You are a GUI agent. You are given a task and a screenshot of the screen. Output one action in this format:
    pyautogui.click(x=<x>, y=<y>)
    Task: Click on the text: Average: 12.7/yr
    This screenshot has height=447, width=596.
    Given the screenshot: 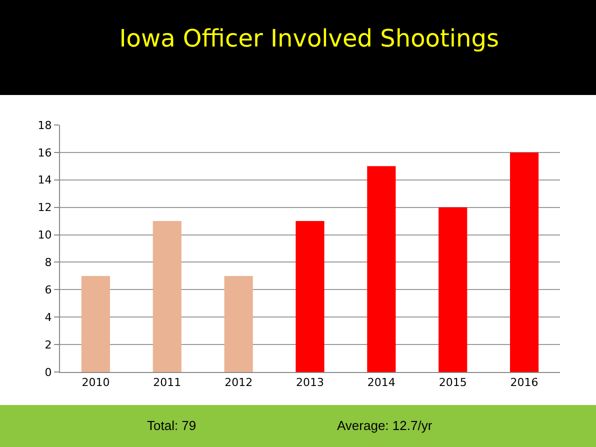 What is the action you would take?
    pyautogui.click(x=385, y=425)
    